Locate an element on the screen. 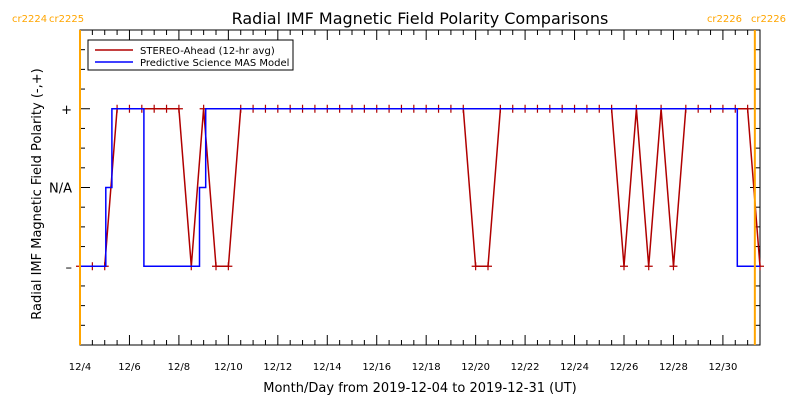  y-axis-label: Radial IMF Magnetic Field Polarity (-,+) is located at coordinates (37, 193).